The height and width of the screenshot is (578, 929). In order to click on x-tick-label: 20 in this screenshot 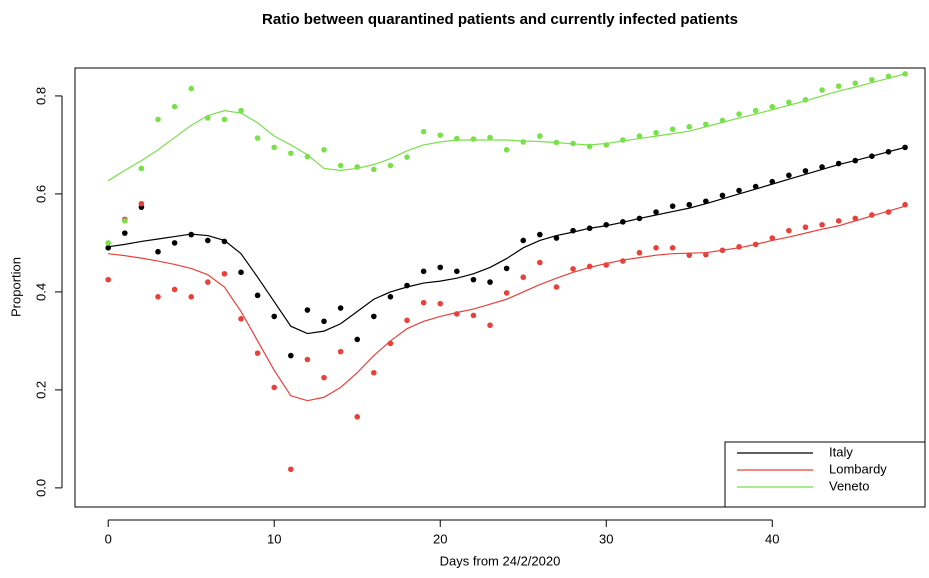, I will do `click(440, 538)`.